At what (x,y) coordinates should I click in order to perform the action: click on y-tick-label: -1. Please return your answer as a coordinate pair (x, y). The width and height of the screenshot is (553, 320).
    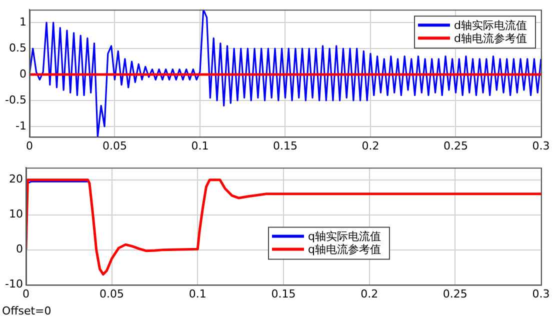
    Looking at the image, I should click on (20, 125).